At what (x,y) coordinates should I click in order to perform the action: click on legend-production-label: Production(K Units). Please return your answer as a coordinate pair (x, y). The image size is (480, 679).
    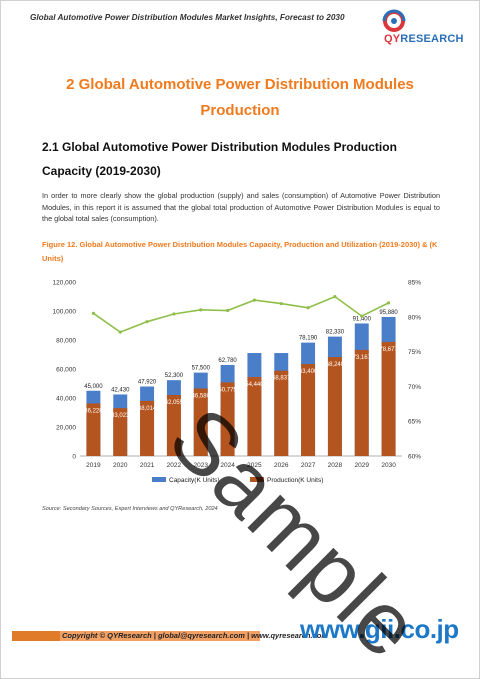
    Looking at the image, I should click on (295, 480).